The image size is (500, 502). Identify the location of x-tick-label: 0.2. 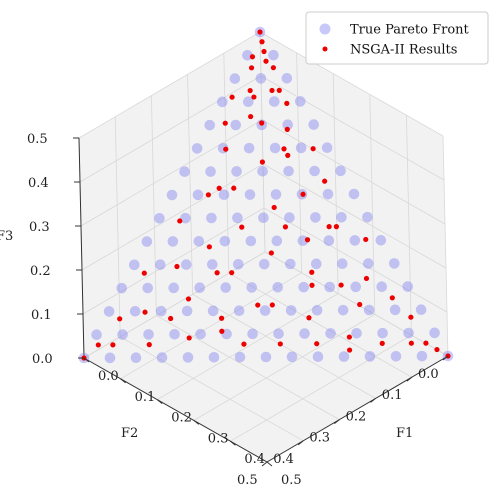
(181, 418).